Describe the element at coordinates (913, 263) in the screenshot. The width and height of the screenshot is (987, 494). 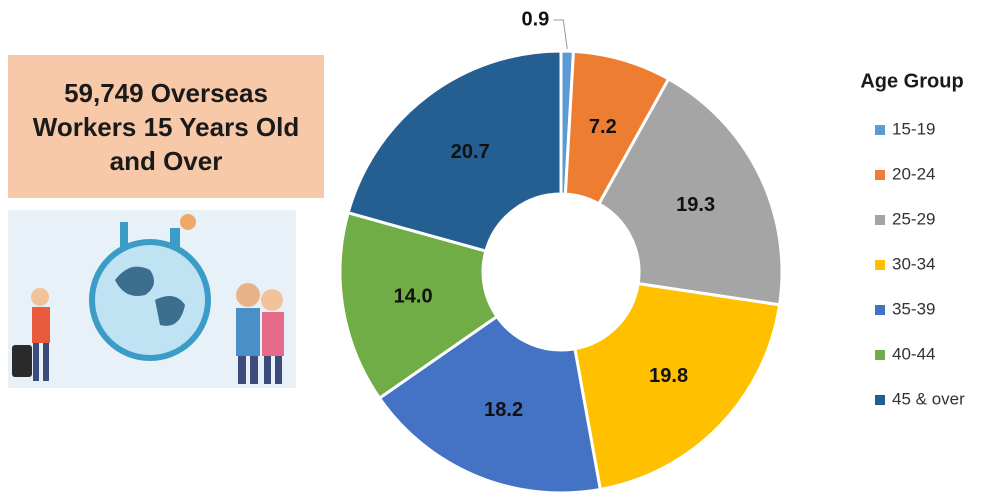
I see `legend-label: 30-34` at that location.